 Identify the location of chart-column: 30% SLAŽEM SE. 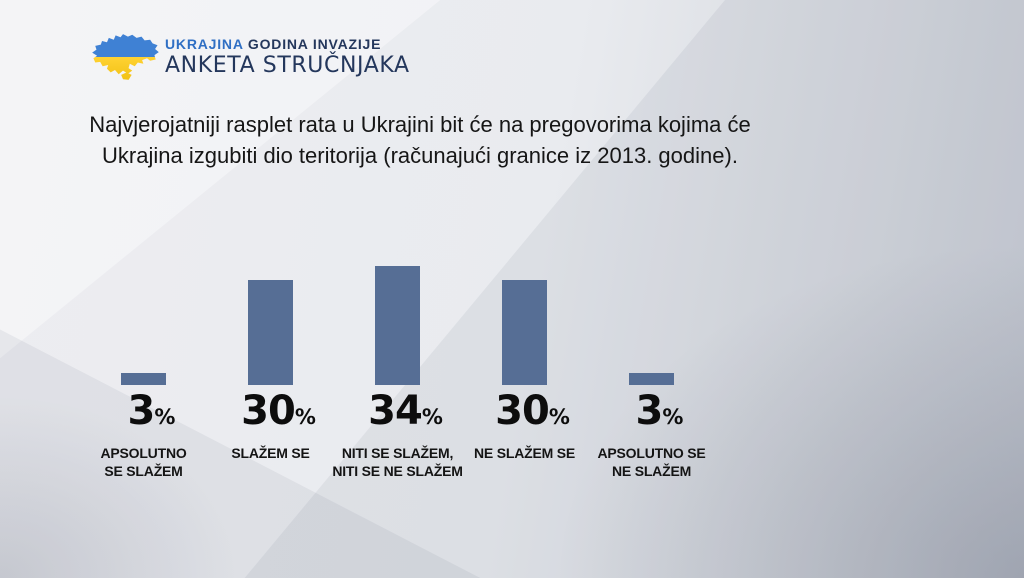
(270, 367).